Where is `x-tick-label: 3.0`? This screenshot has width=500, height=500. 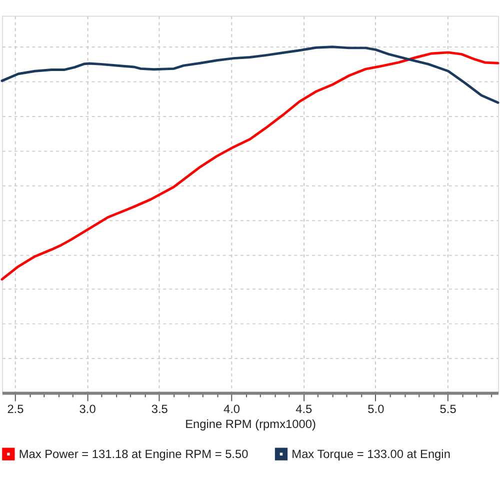 x-tick-label: 3.0 is located at coordinates (87, 409).